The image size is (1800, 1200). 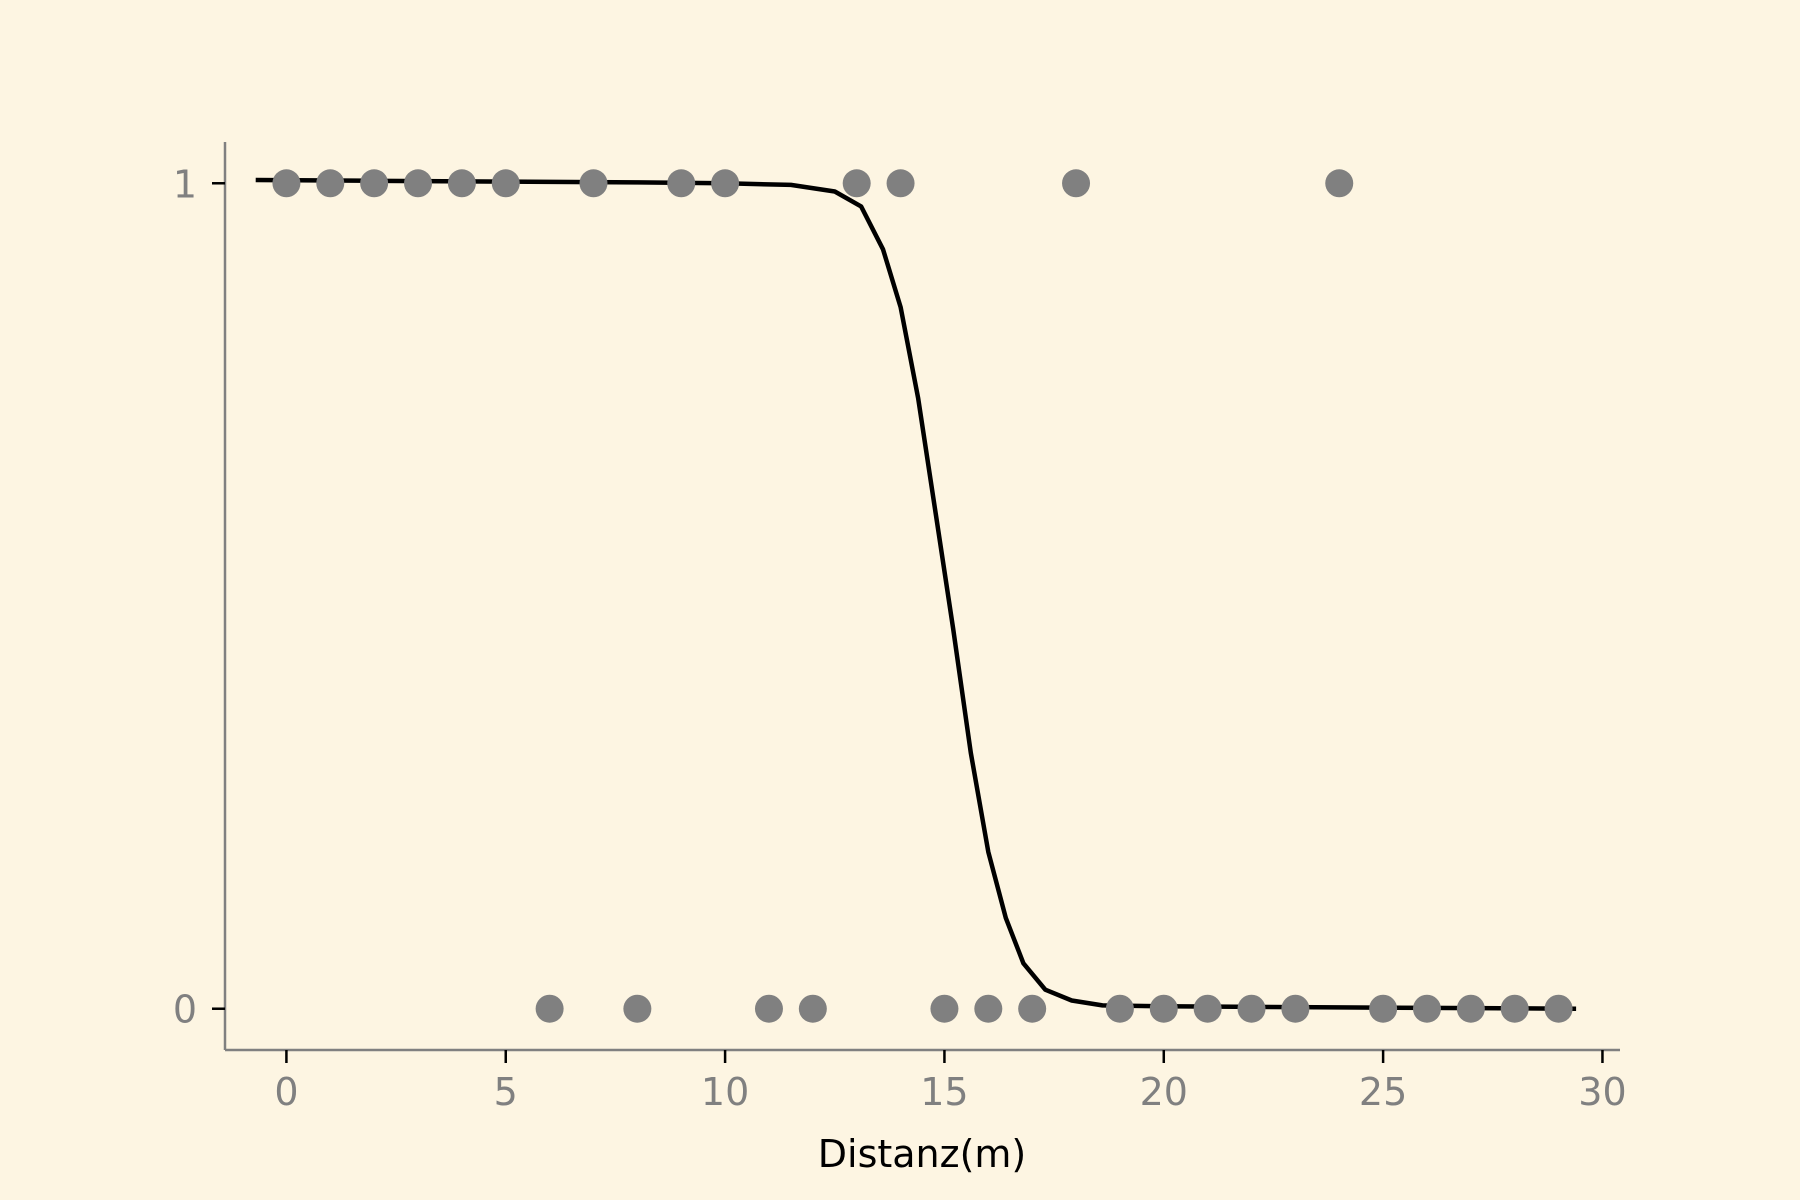 I want to click on x-axis-label: Distanz(m), so click(x=922, y=1154).